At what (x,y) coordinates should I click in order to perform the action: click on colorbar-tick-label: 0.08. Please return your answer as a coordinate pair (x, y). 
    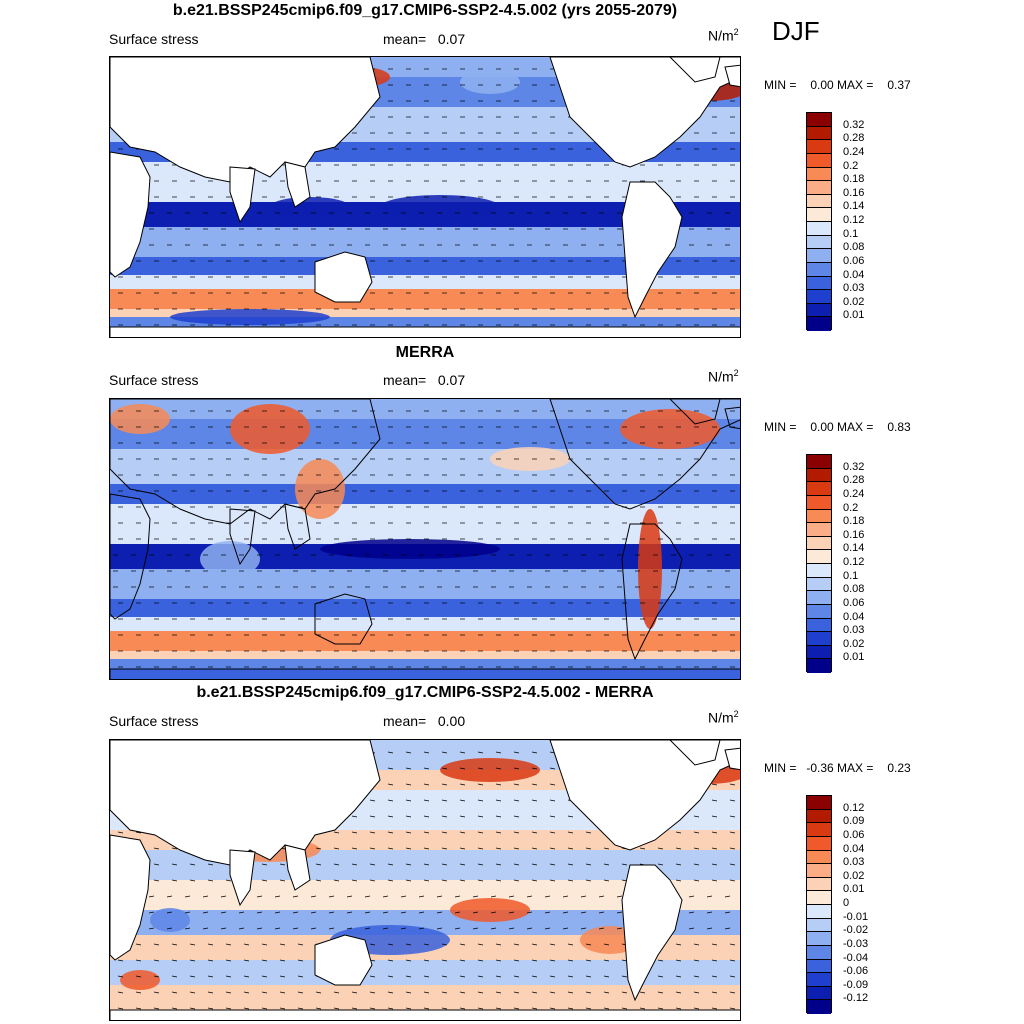
    Looking at the image, I should click on (854, 247).